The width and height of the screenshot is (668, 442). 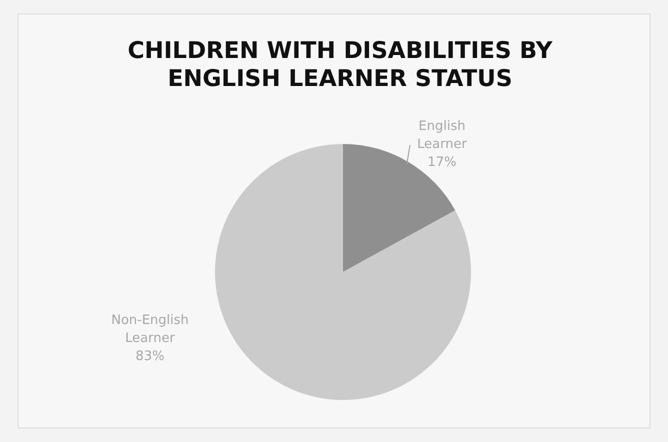 I want to click on slice-label: Non-English Learner, so click(x=150, y=329).